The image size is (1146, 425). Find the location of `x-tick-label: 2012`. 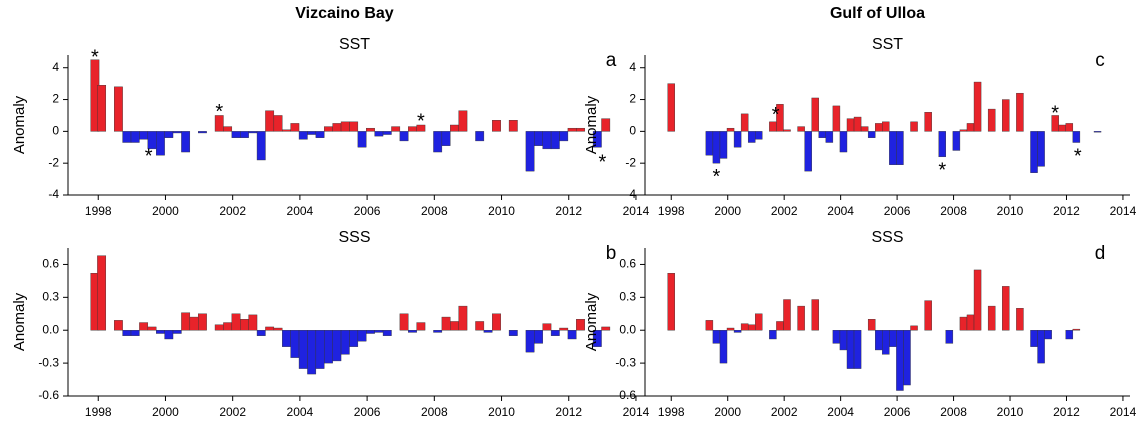

x-tick-label: 2012 is located at coordinates (568, 412).